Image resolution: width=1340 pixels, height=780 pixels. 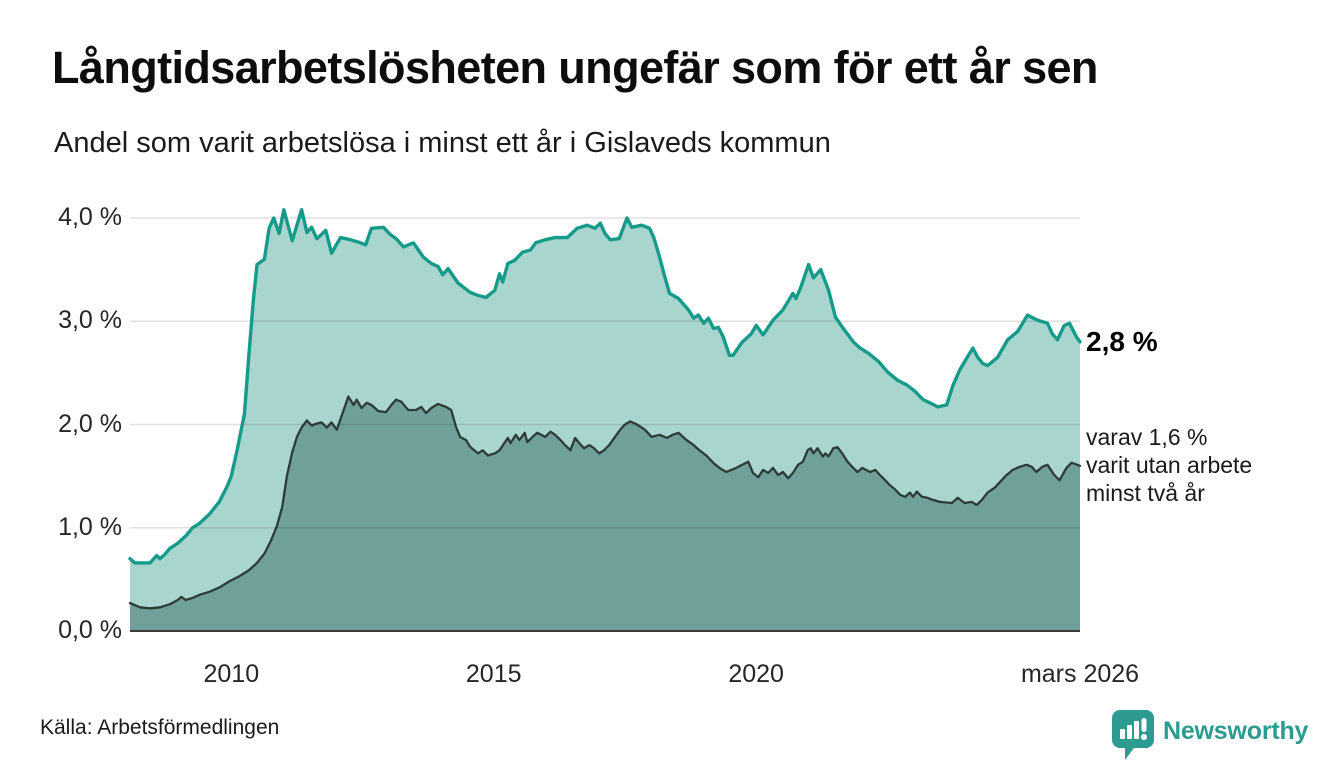 What do you see at coordinates (90, 320) in the screenshot?
I see `y-tick-label: 3,0 %` at bounding box center [90, 320].